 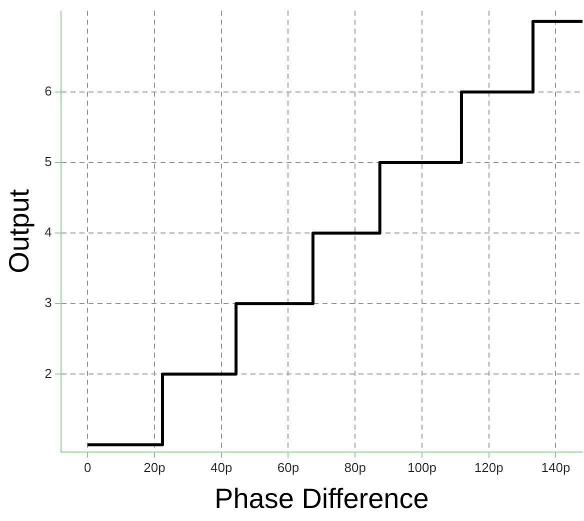 What do you see at coordinates (88, 468) in the screenshot?
I see `x-tick-label: 0` at bounding box center [88, 468].